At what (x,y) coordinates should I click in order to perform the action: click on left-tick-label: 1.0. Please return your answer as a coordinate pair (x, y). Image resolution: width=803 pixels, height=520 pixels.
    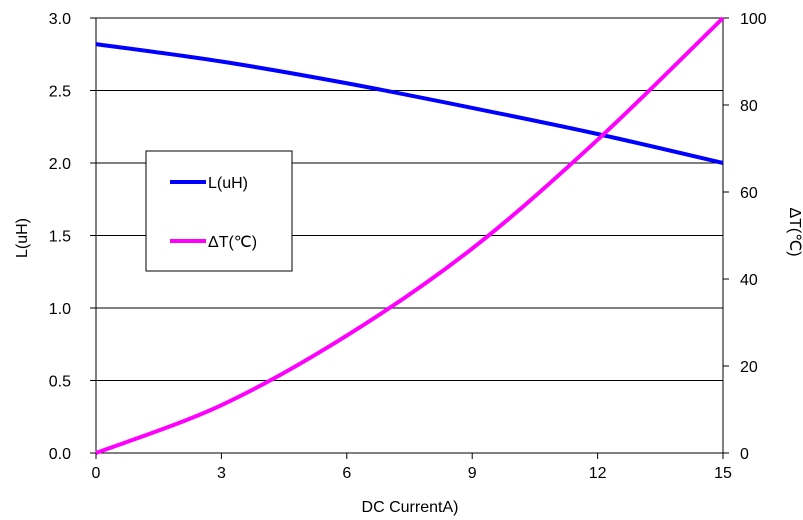
    Looking at the image, I should click on (60, 309).